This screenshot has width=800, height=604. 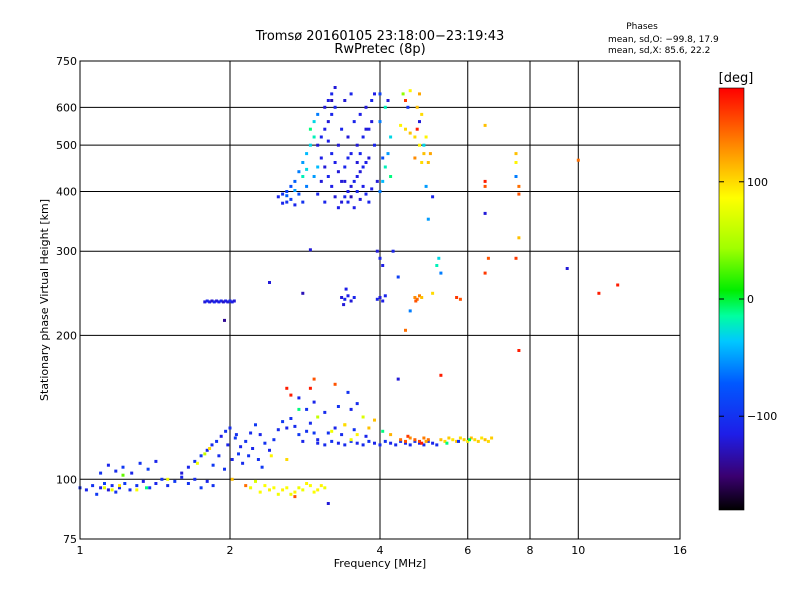 I want to click on y-tick-label: 100, so click(x=66, y=479).